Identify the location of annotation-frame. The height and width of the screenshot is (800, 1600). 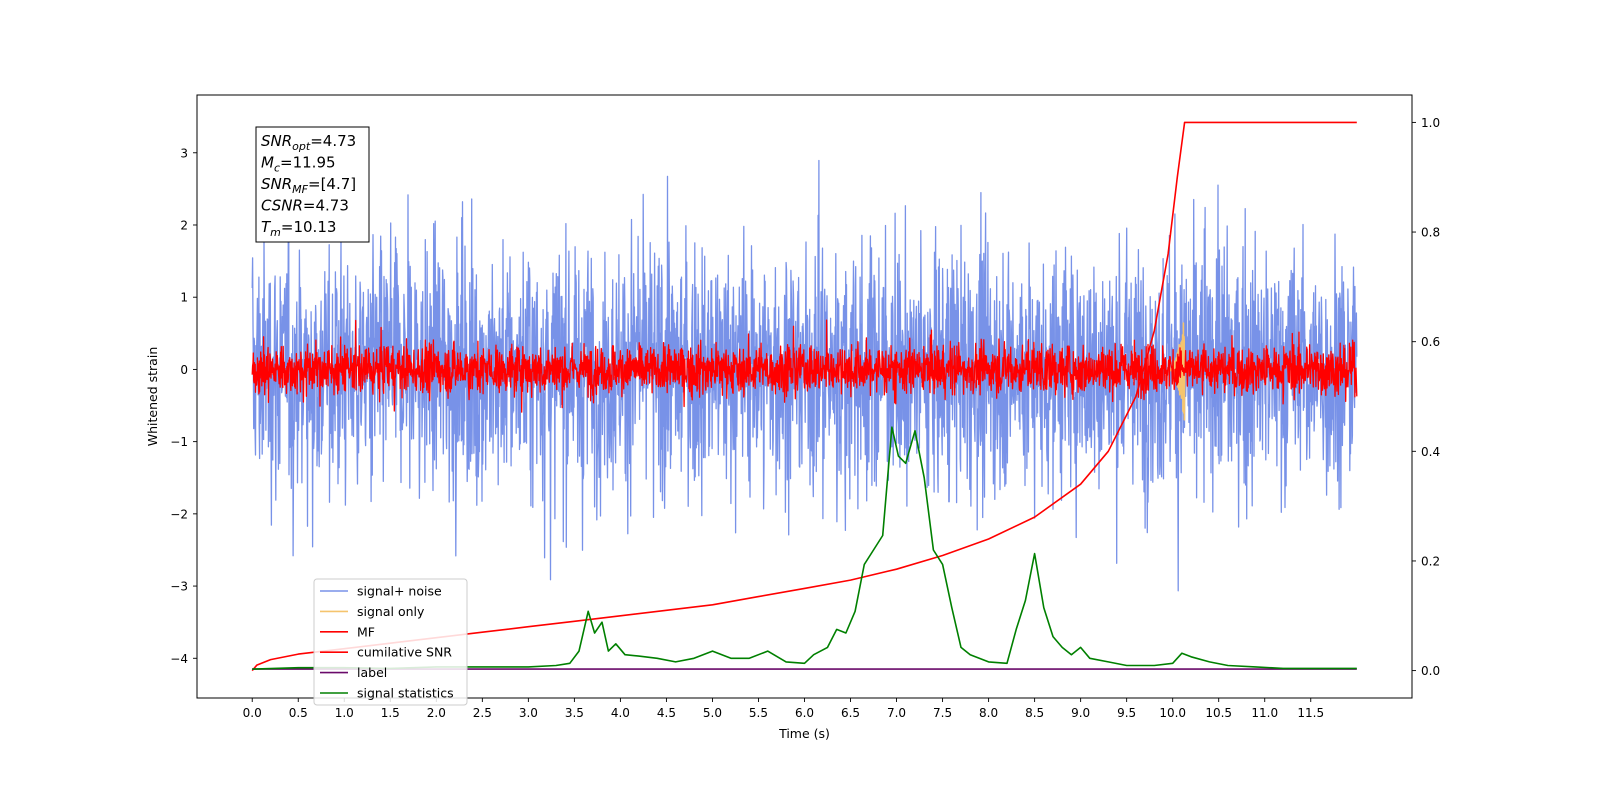
(312, 184).